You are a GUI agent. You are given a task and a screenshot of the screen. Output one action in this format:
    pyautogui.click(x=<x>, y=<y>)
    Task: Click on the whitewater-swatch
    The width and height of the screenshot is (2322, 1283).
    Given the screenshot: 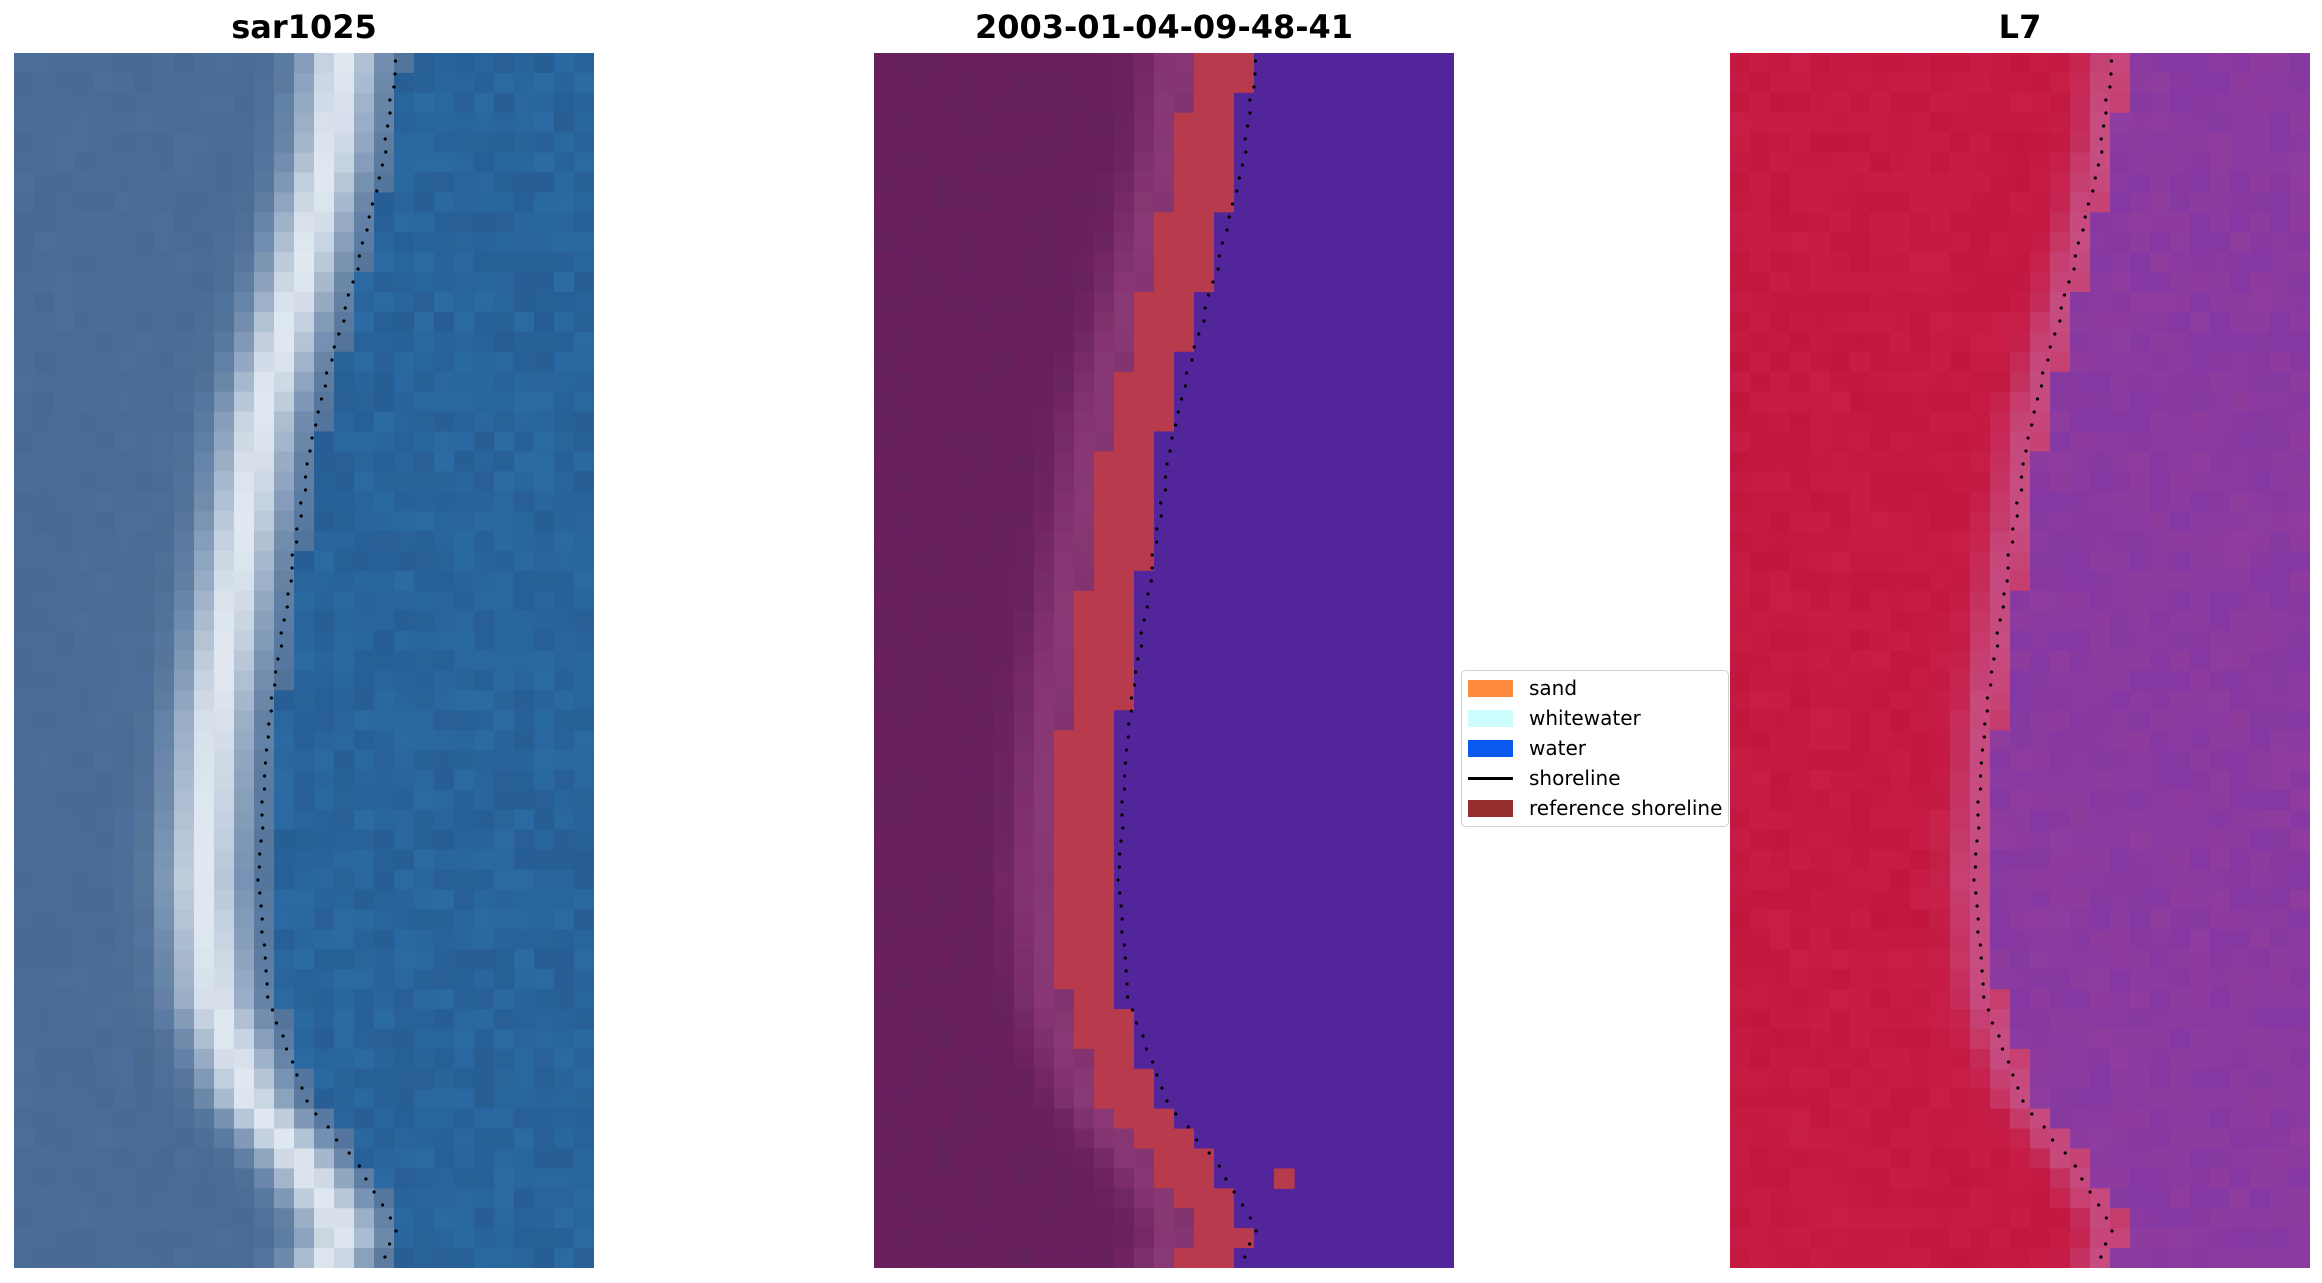 What is the action you would take?
    pyautogui.click(x=1490, y=718)
    